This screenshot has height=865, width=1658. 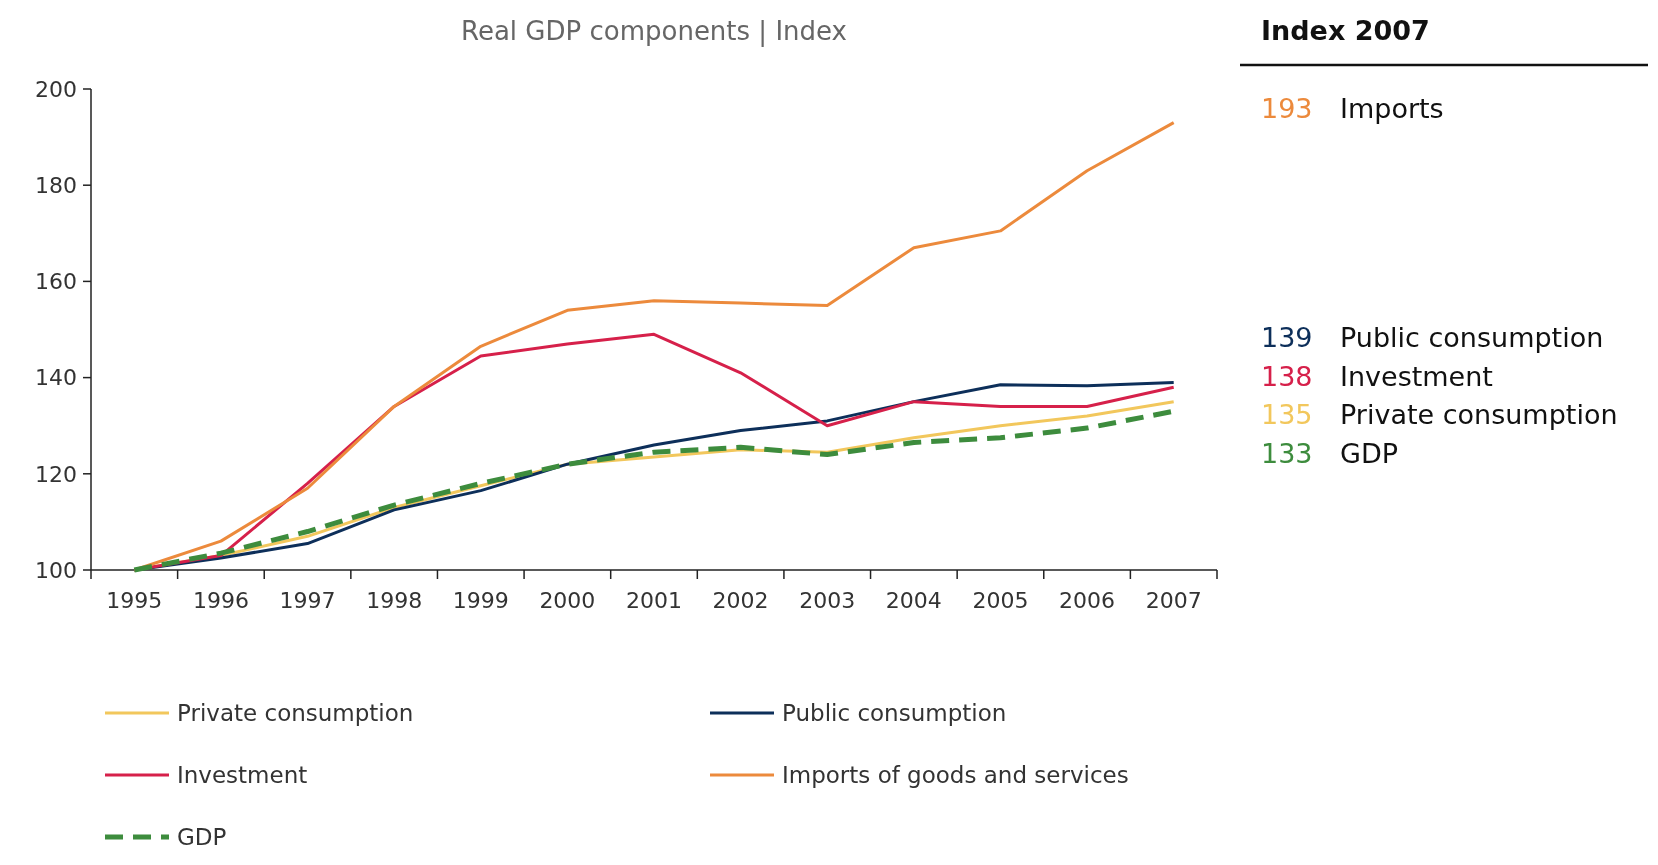 I want to click on y-tick-label: 140, so click(x=56, y=378).